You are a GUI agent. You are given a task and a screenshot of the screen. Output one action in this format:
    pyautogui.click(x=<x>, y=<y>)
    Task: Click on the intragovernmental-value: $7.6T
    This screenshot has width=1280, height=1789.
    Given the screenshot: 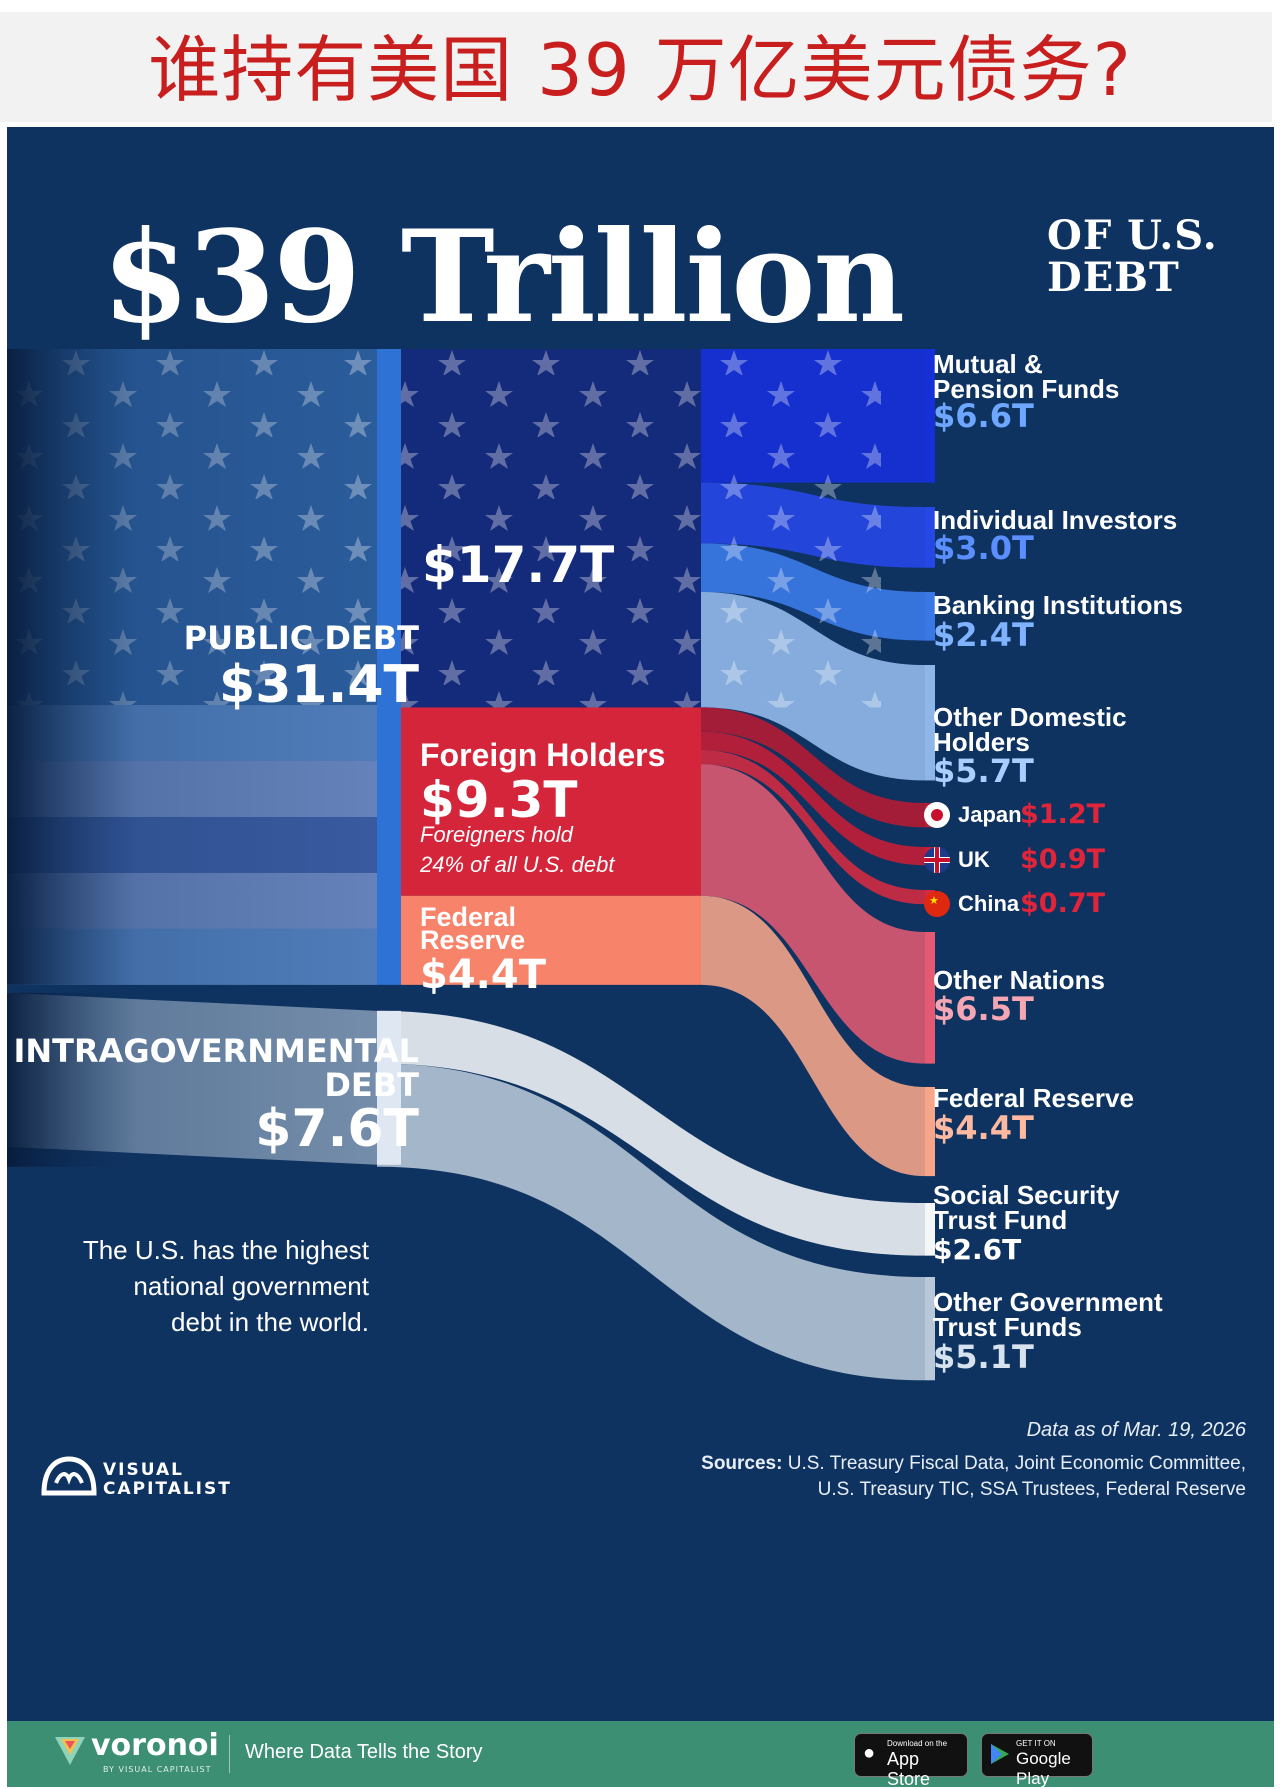 What is the action you would take?
    pyautogui.click(x=337, y=1129)
    